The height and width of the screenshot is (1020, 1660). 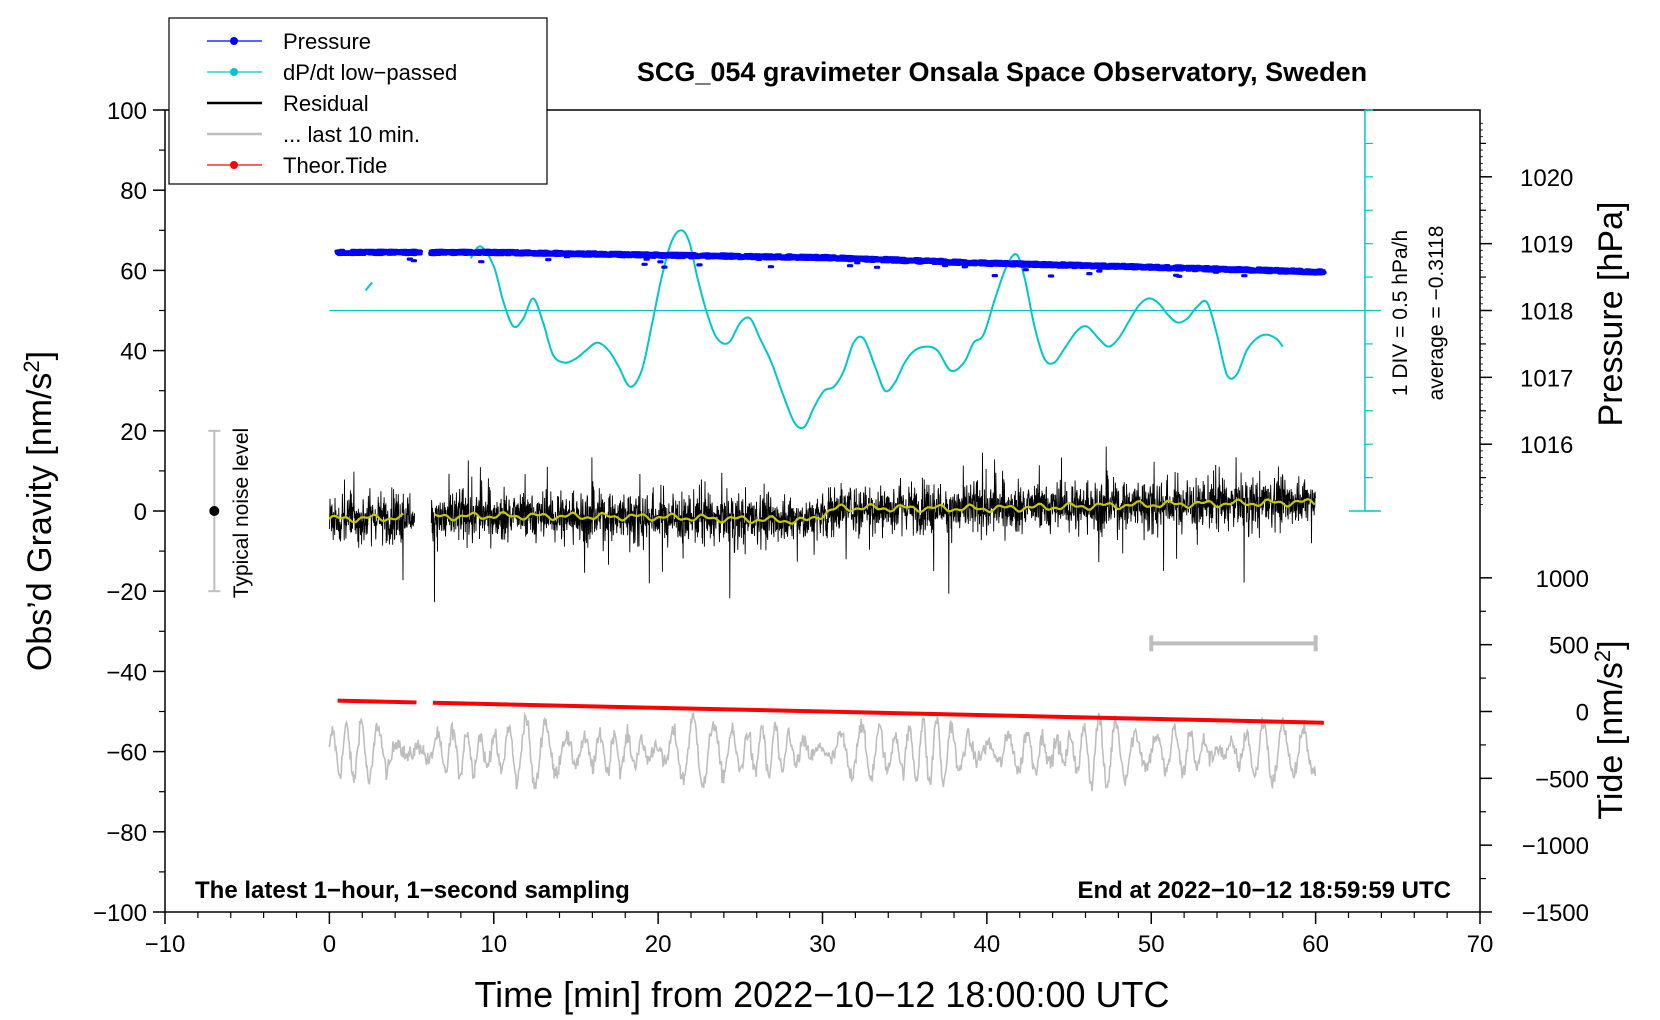 What do you see at coordinates (1582, 713) in the screenshot?
I see `tide-tick-label: 0` at bounding box center [1582, 713].